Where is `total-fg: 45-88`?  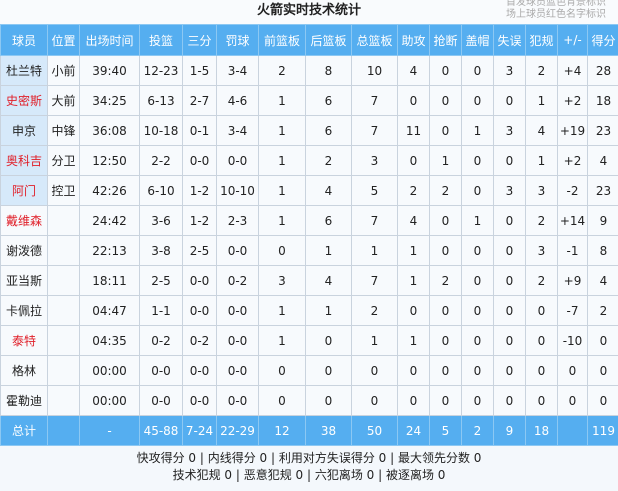
total-fg: 45-88 is located at coordinates (161, 430).